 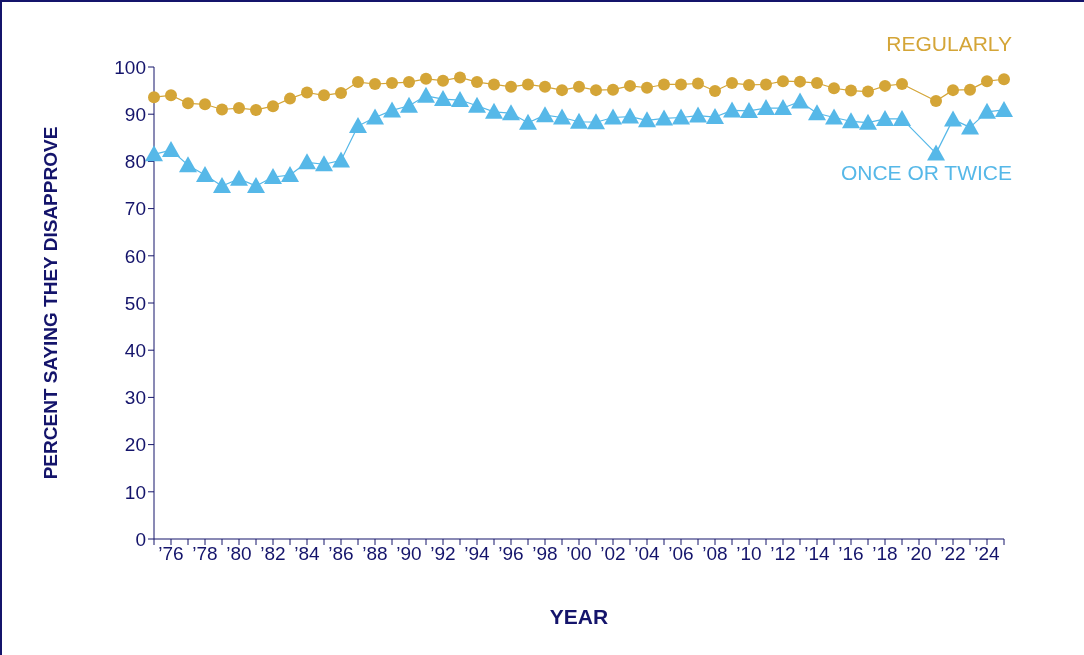 What do you see at coordinates (817, 554) in the screenshot?
I see `x-tick-label: ’14` at bounding box center [817, 554].